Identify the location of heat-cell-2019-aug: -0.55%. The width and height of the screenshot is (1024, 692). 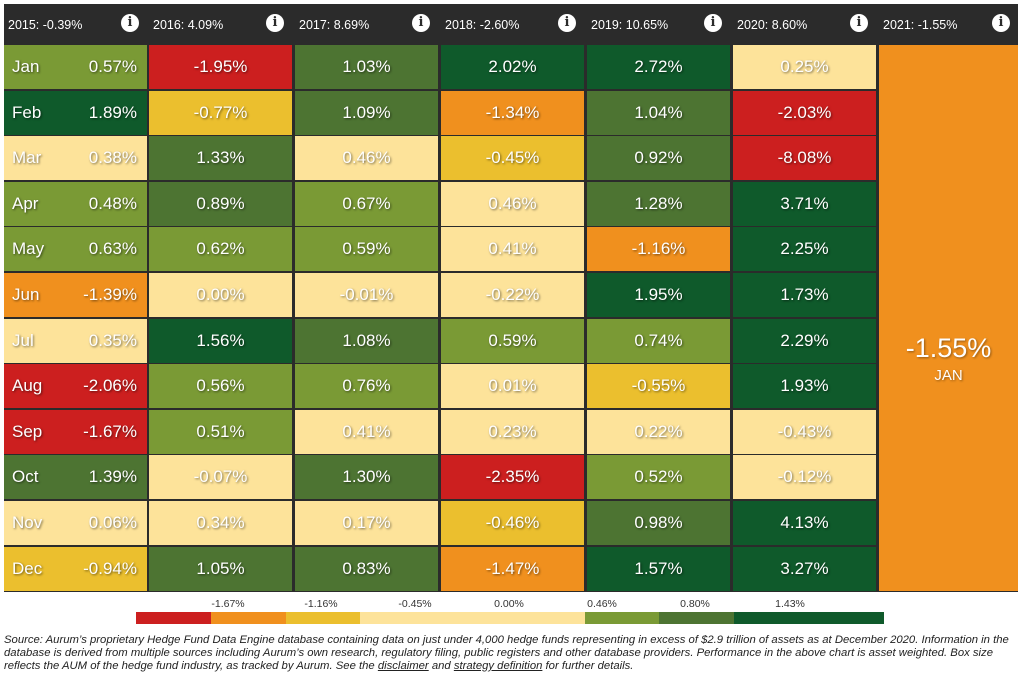
(658, 386).